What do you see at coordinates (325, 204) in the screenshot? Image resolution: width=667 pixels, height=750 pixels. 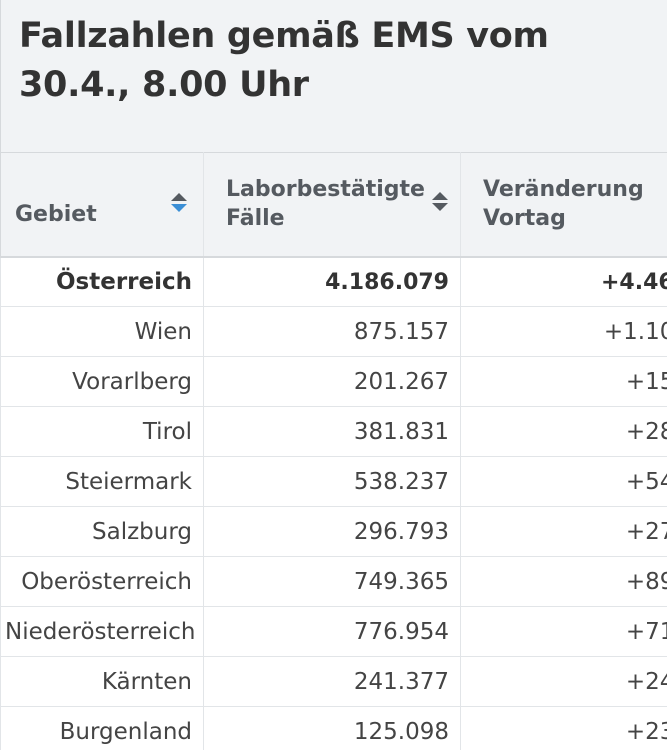 I see `column-header-label: Laborbestätigte Fälle` at bounding box center [325, 204].